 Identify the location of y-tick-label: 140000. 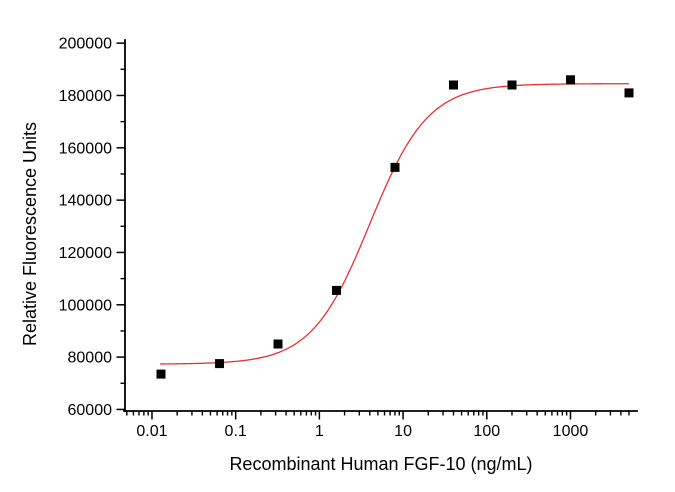
(85, 201).